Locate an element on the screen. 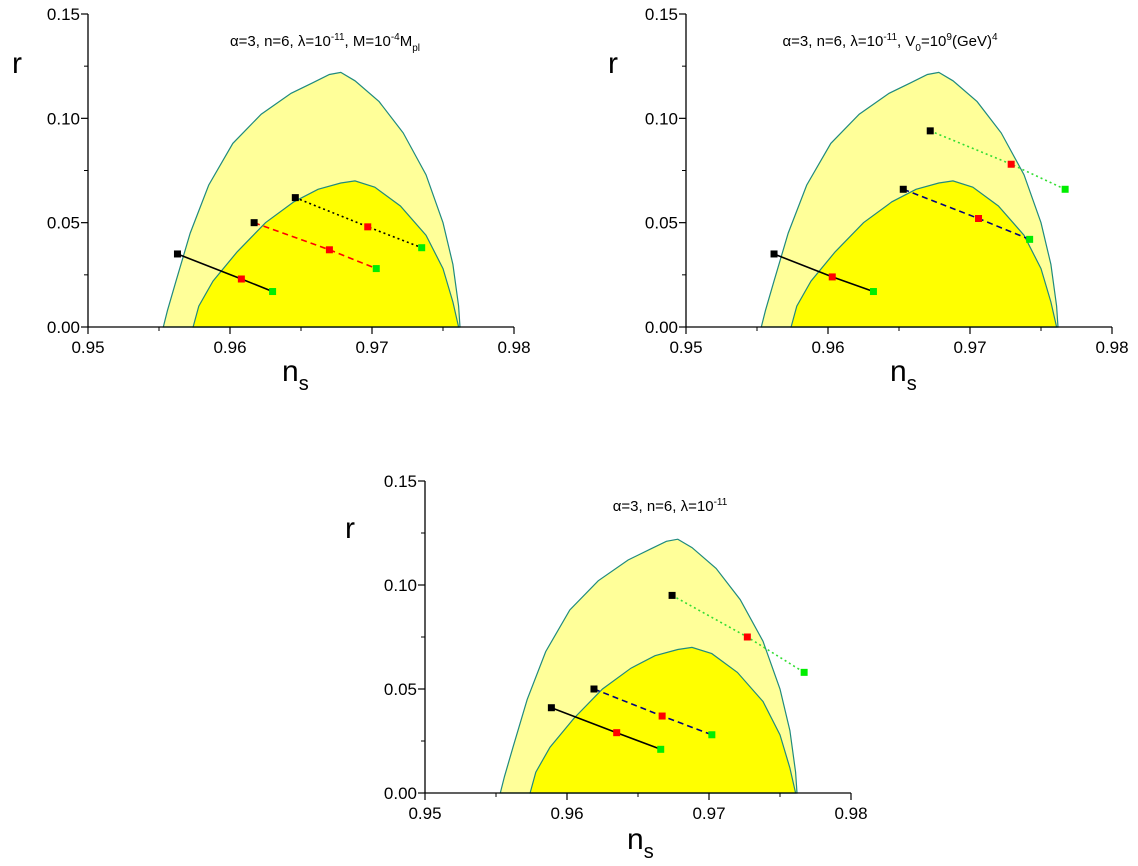  chart-title: α=3, n=6, λ=10-11 is located at coordinates (670, 506).